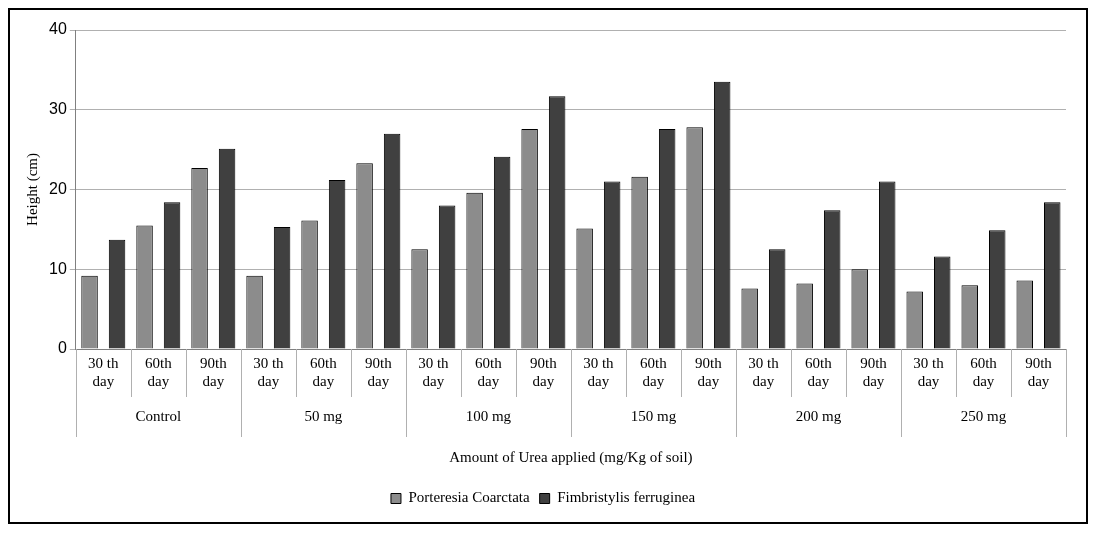 Image resolution: width=1100 pixels, height=536 pixels. Describe the element at coordinates (626, 497) in the screenshot. I see `legend-label: Fimbristylis ferruginea` at that location.